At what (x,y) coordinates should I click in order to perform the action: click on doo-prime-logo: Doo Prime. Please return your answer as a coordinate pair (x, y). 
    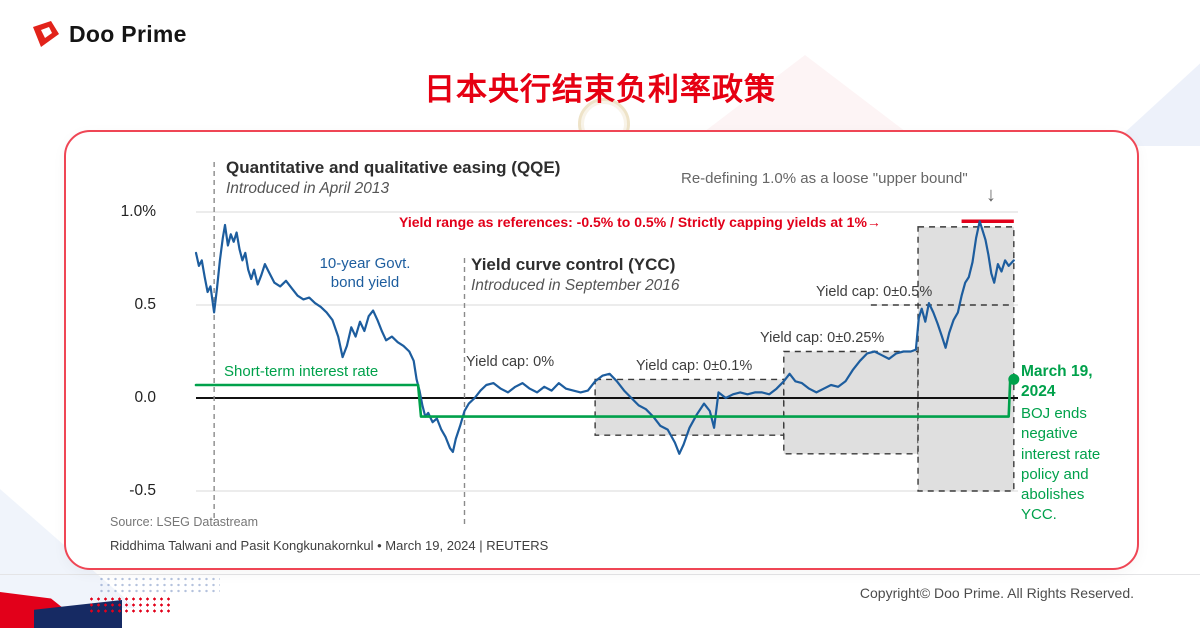
    Looking at the image, I should click on (109, 34).